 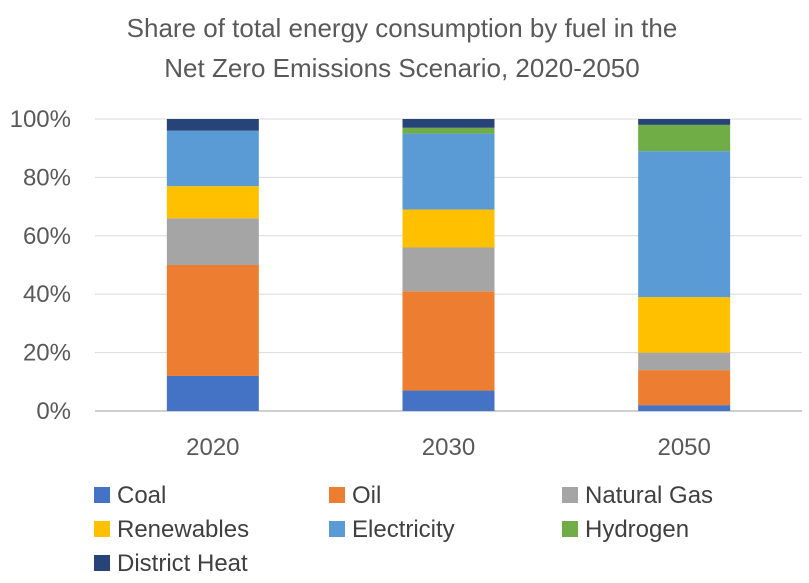 I want to click on legend-item-hydrogen: Hydrogen, so click(x=625, y=529).